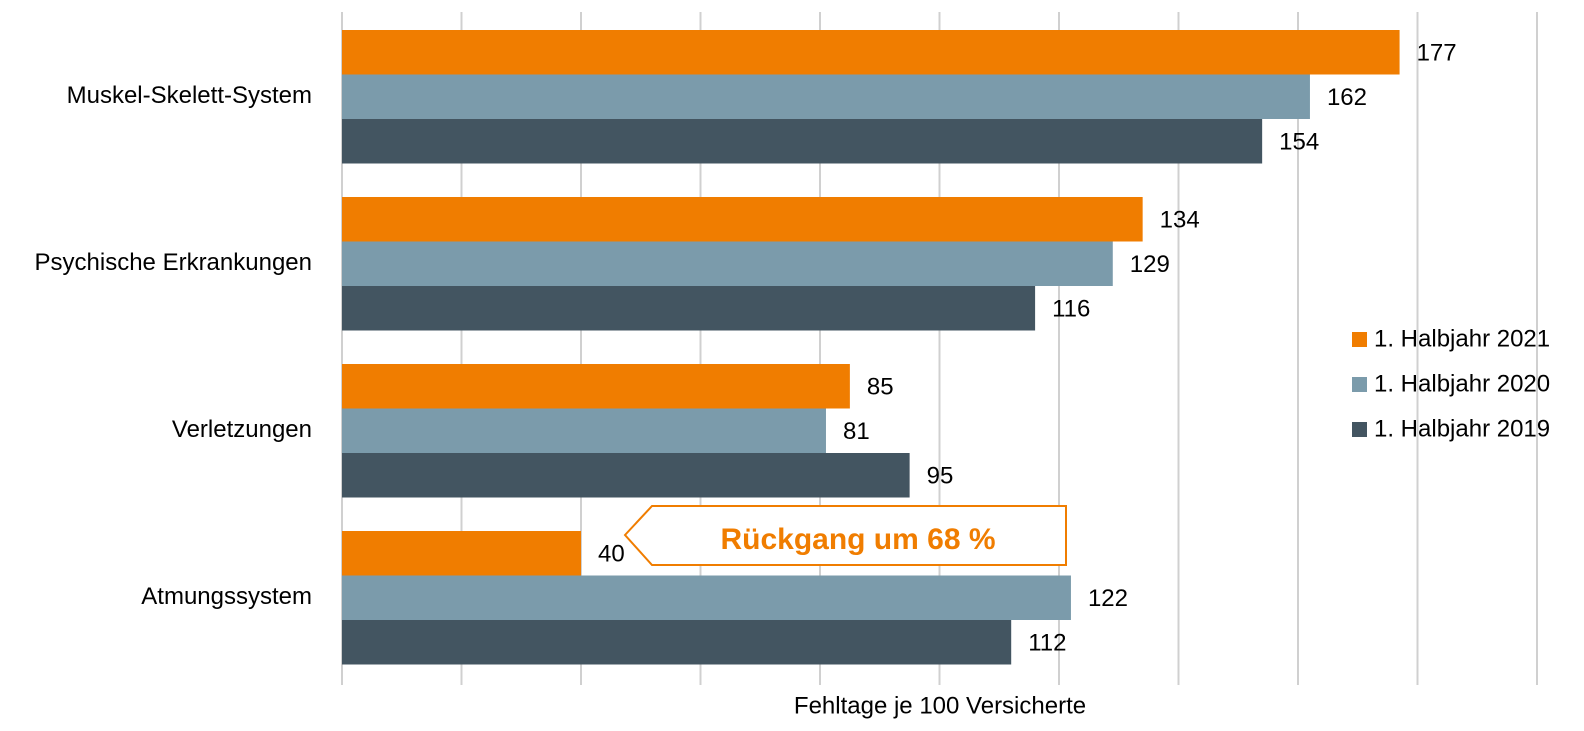  What do you see at coordinates (1462, 338) in the screenshot?
I see `legend-label: 1. Halbjahr 2021` at bounding box center [1462, 338].